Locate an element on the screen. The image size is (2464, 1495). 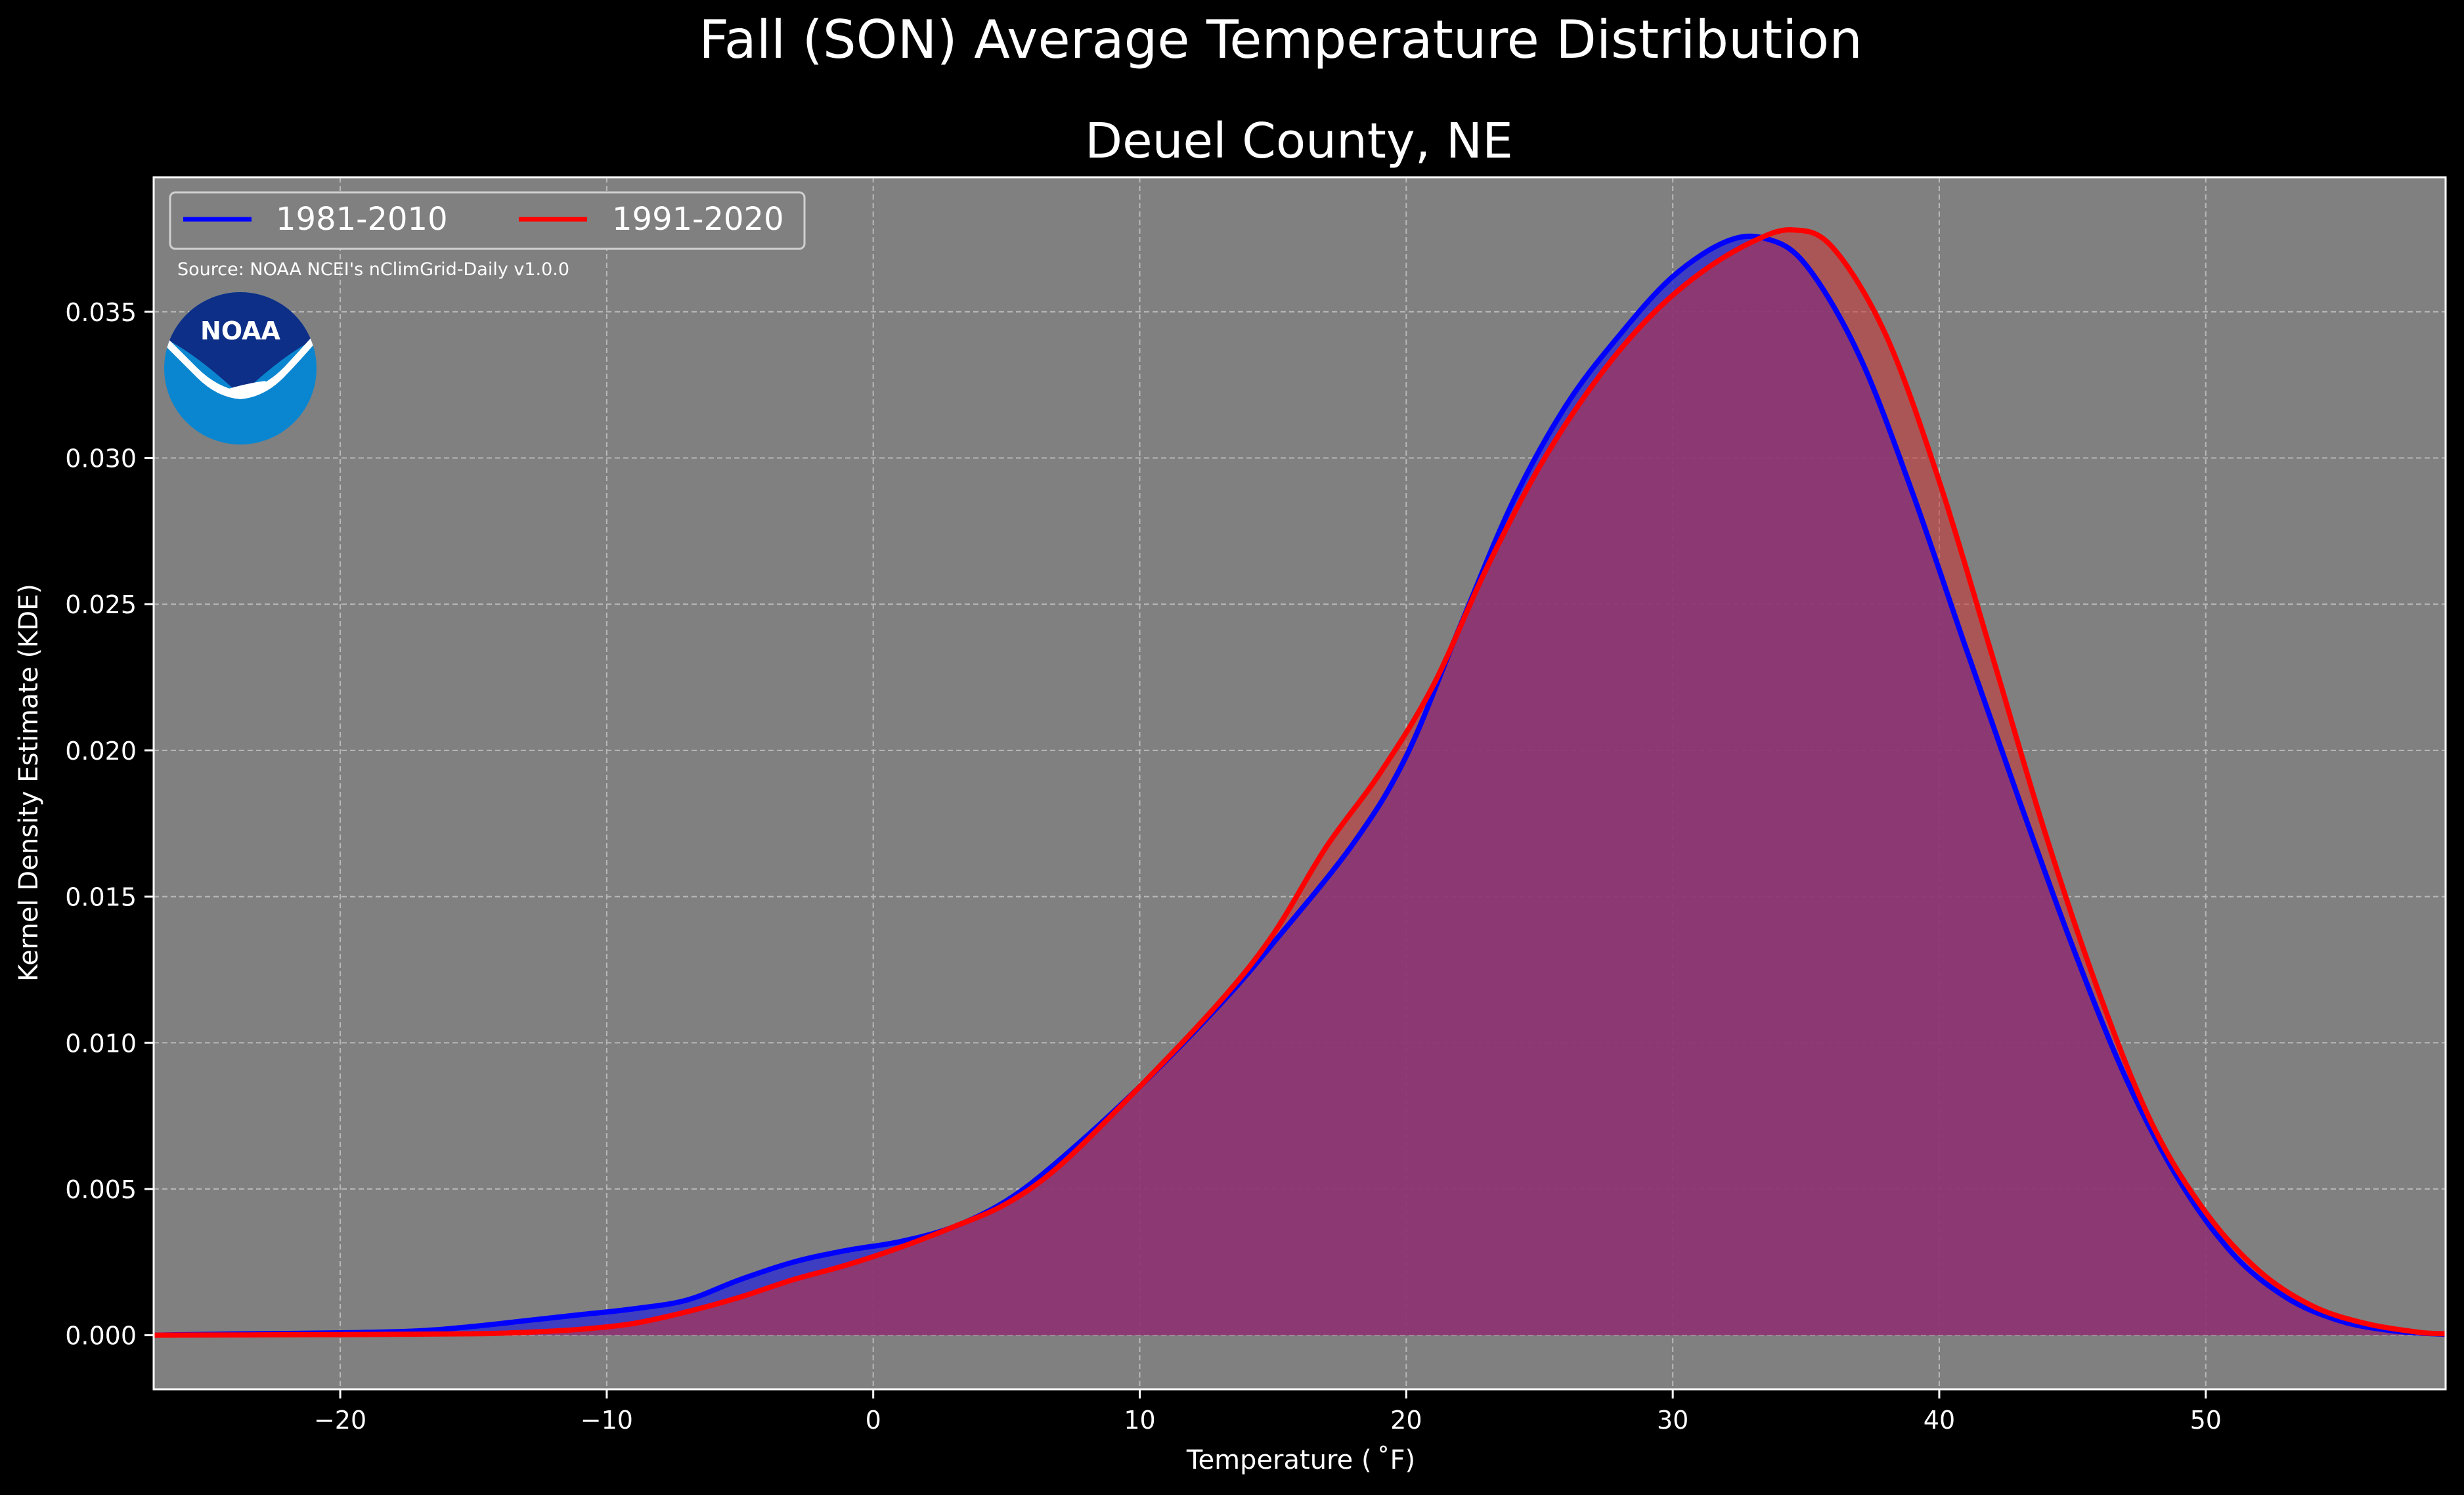
y-tick-label: 0.020 is located at coordinates (101, 751).